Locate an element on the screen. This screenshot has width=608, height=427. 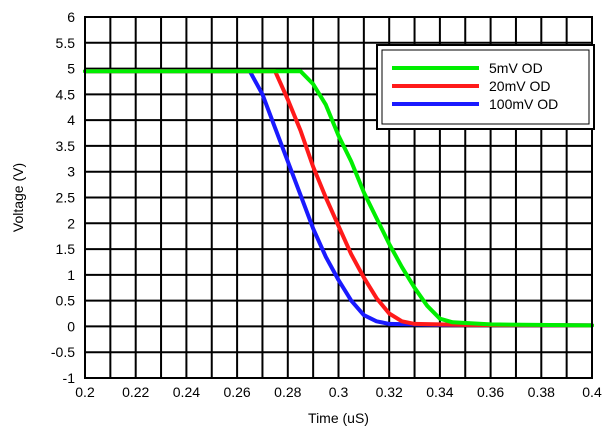
x-tick-label: 0.4 is located at coordinates (592, 392).